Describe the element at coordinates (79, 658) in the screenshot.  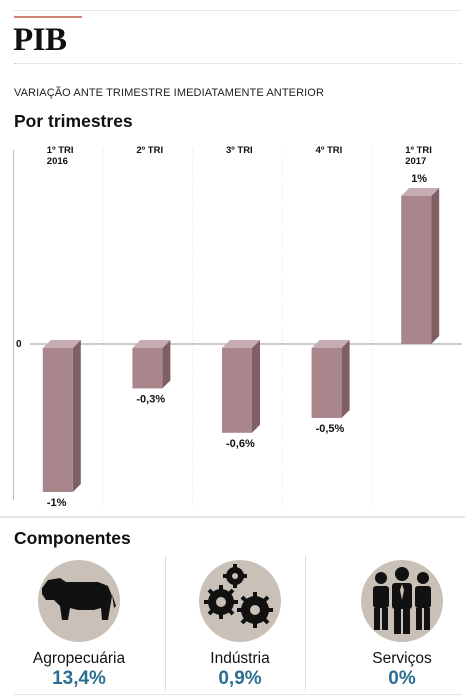
I see `component-label: Agropecuária` at that location.